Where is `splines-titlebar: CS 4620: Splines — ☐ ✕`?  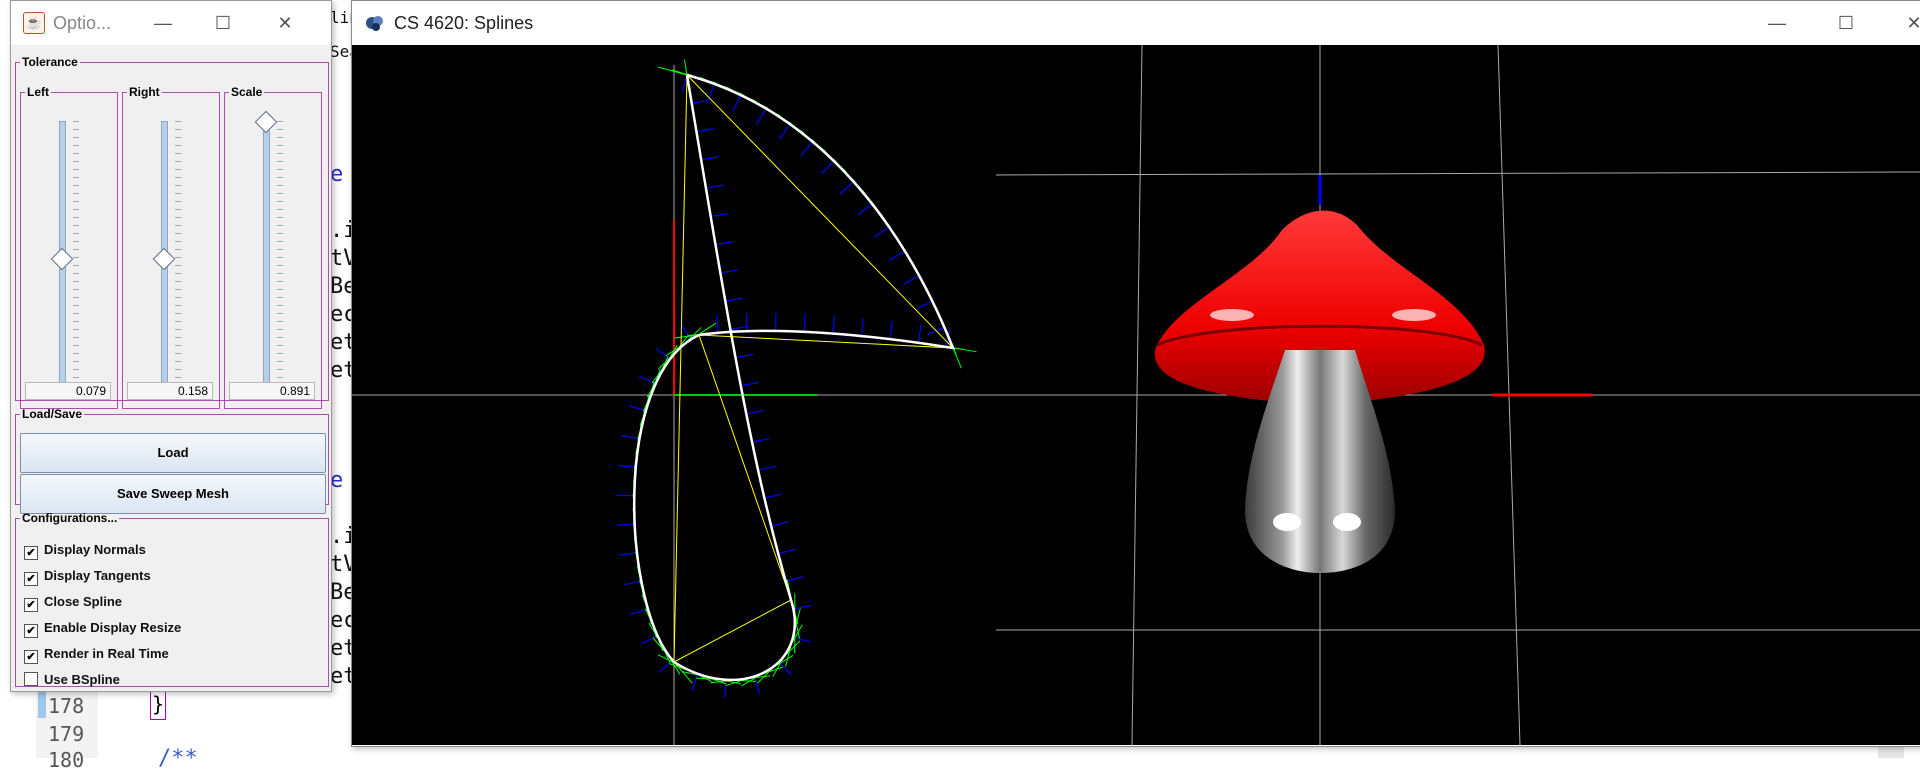
splines-titlebar: CS 4620: Splines — ☐ ✕ is located at coordinates (1136, 23).